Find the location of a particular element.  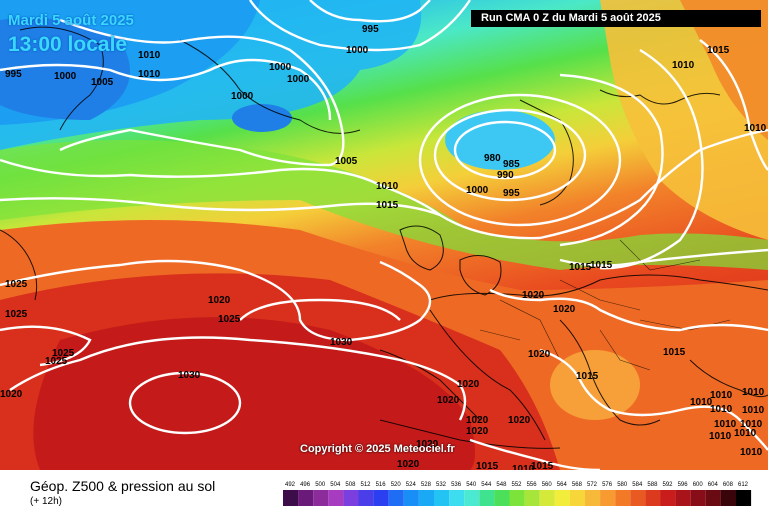

legend-tick-label: 528 is located at coordinates (426, 485).